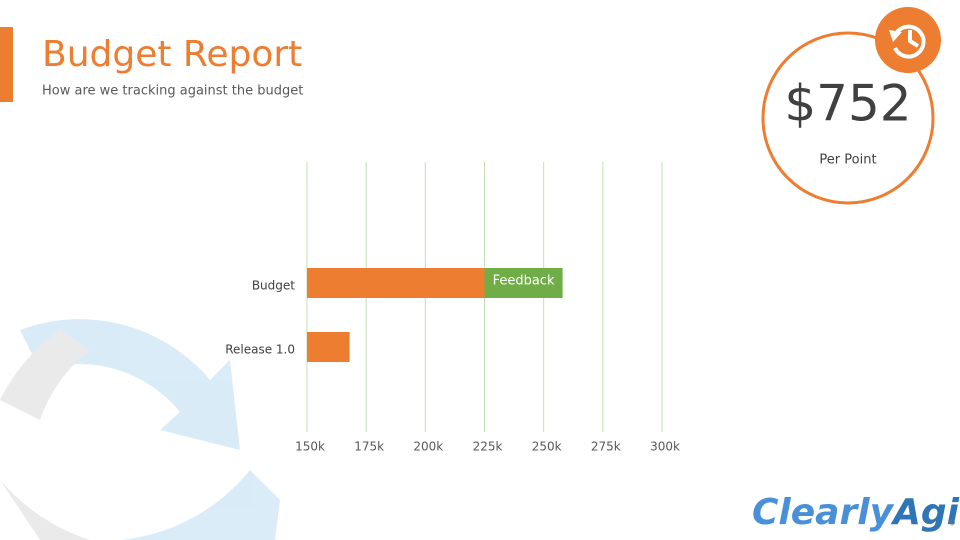  I want to click on logo: ClearlyAgile, so click(856, 512).